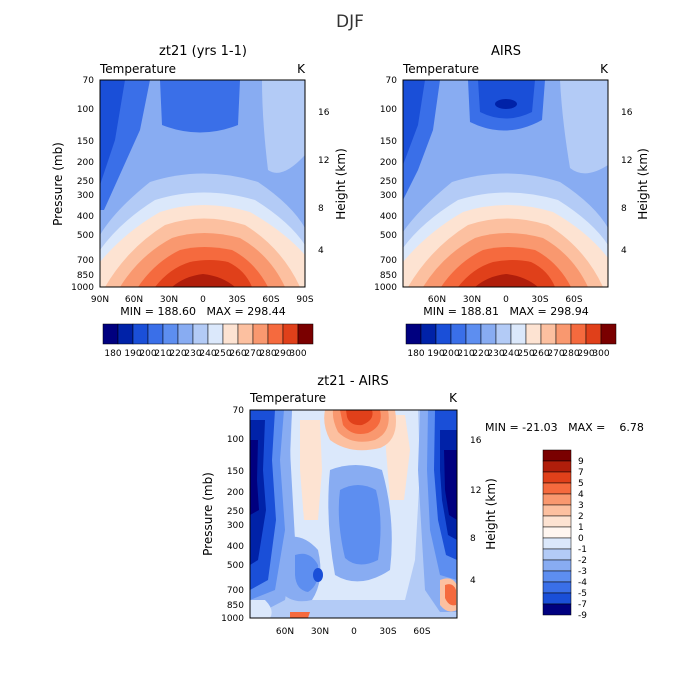 The height and width of the screenshot is (700, 700). I want to click on colorbar-label: 3, so click(581, 506).